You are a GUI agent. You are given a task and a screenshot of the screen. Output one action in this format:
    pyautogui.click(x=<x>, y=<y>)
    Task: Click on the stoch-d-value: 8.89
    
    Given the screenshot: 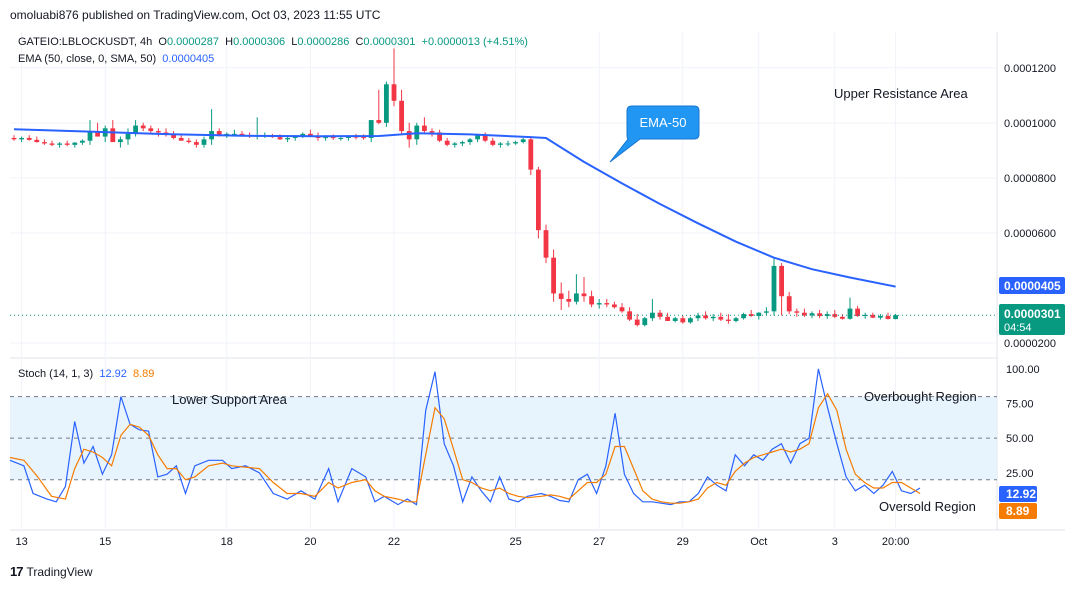 What is the action you would take?
    pyautogui.click(x=144, y=374)
    